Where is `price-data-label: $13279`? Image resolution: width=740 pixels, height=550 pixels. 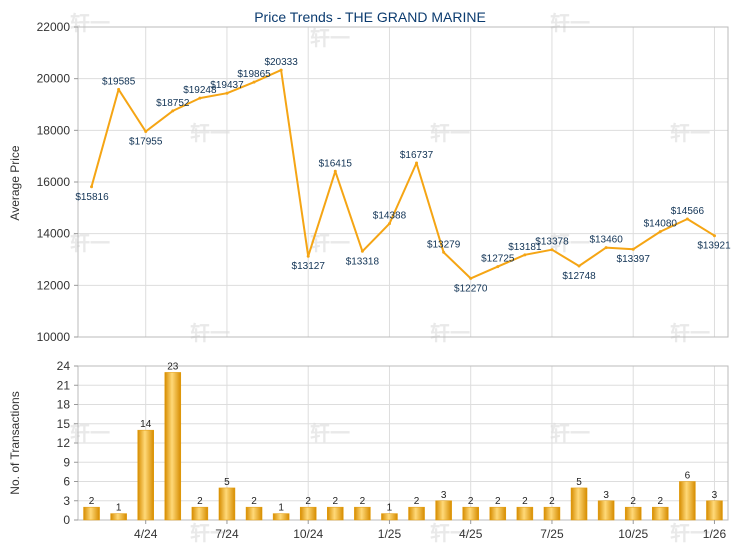 price-data-label: $13279 is located at coordinates (444, 244).